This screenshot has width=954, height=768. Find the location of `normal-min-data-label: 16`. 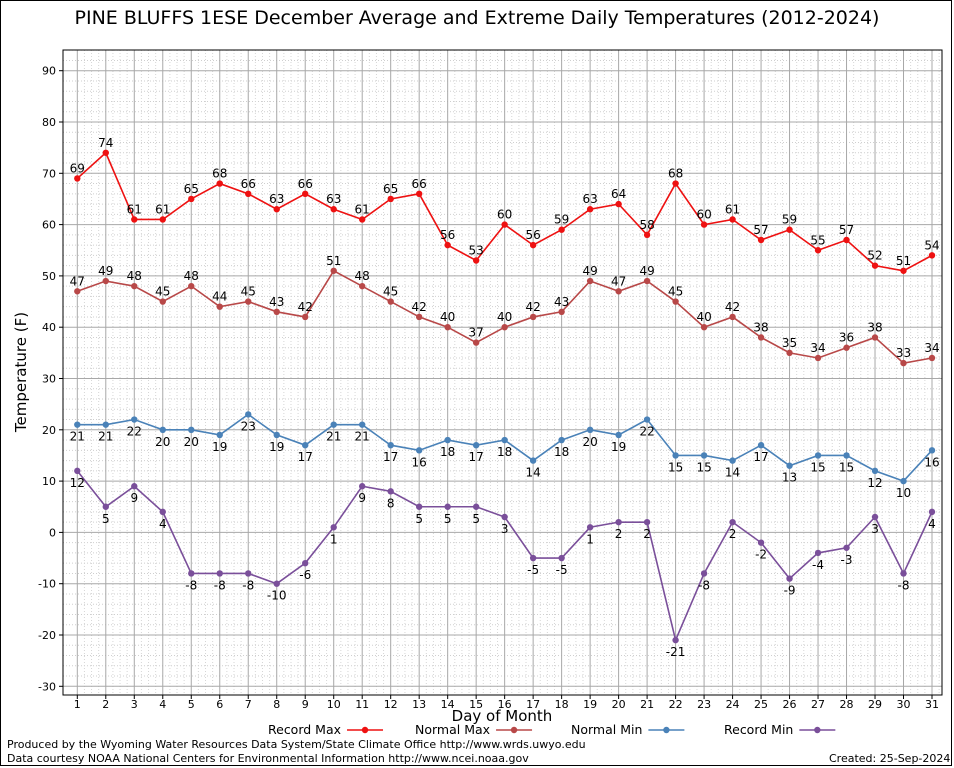

normal-min-data-label: 16 is located at coordinates (931, 462).